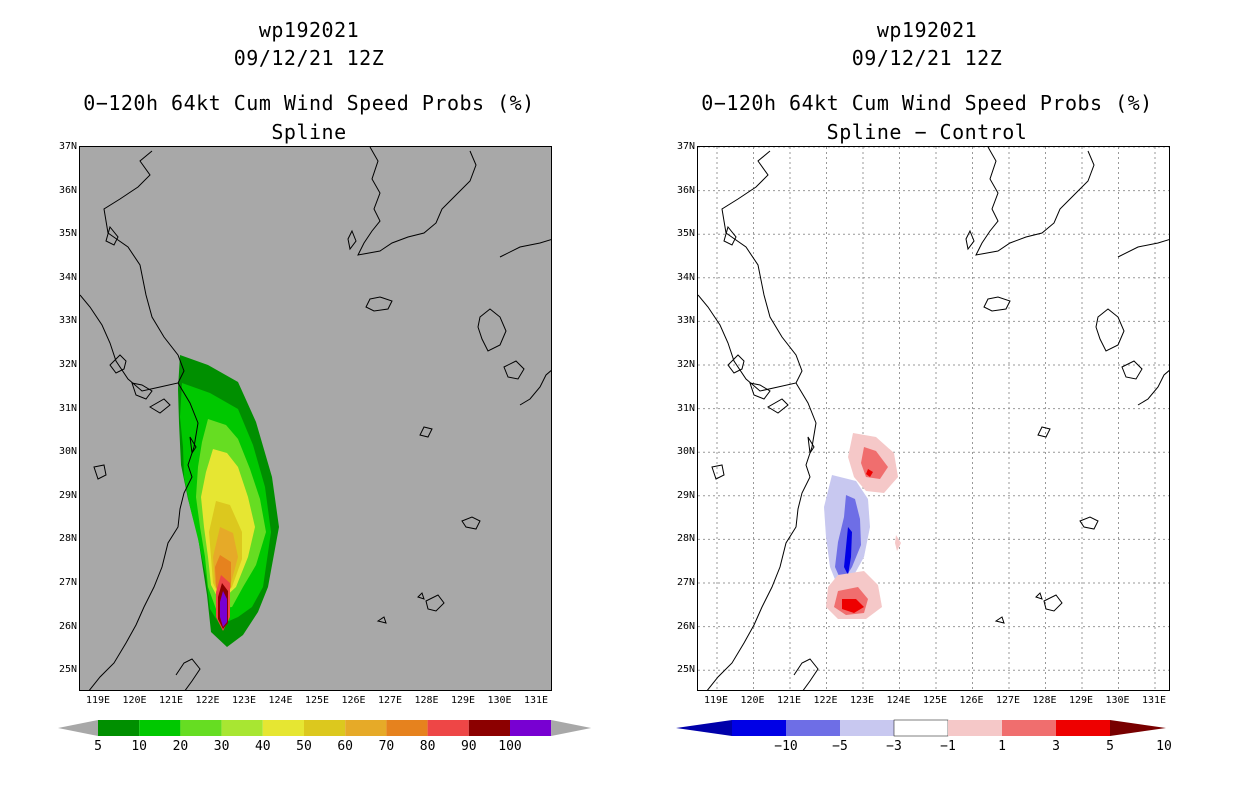 The height and width of the screenshot is (800, 1236). I want to click on colorbar-label: −1, so click(948, 746).